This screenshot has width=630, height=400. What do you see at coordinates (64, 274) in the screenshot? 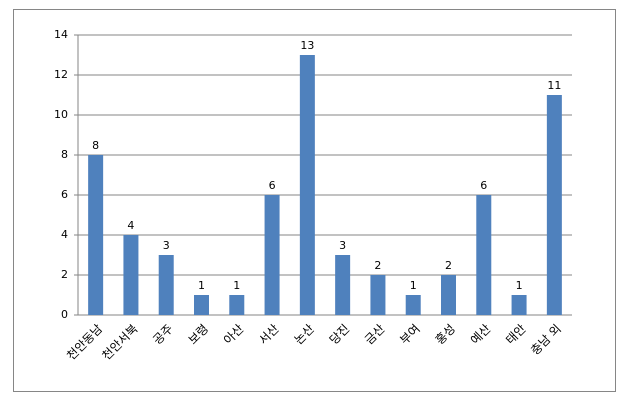
I see `y-tick-label: 2` at bounding box center [64, 274].